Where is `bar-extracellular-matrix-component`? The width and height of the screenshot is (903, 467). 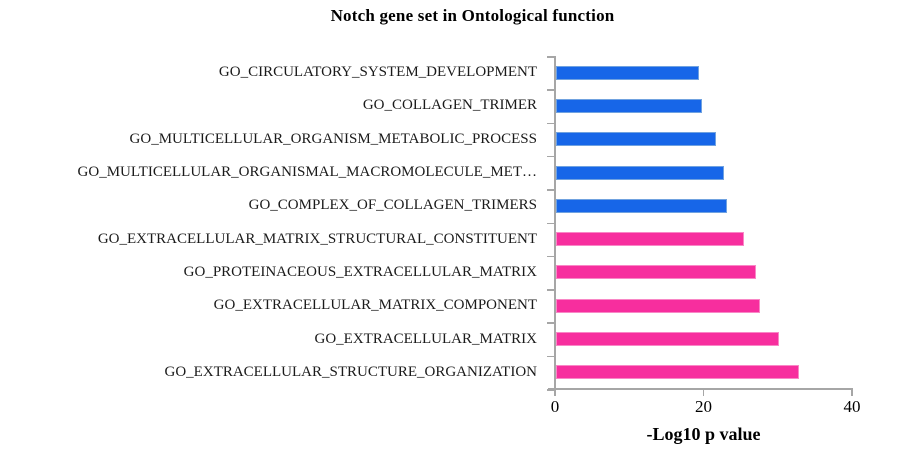
bar-extracellular-matrix-component is located at coordinates (658, 305).